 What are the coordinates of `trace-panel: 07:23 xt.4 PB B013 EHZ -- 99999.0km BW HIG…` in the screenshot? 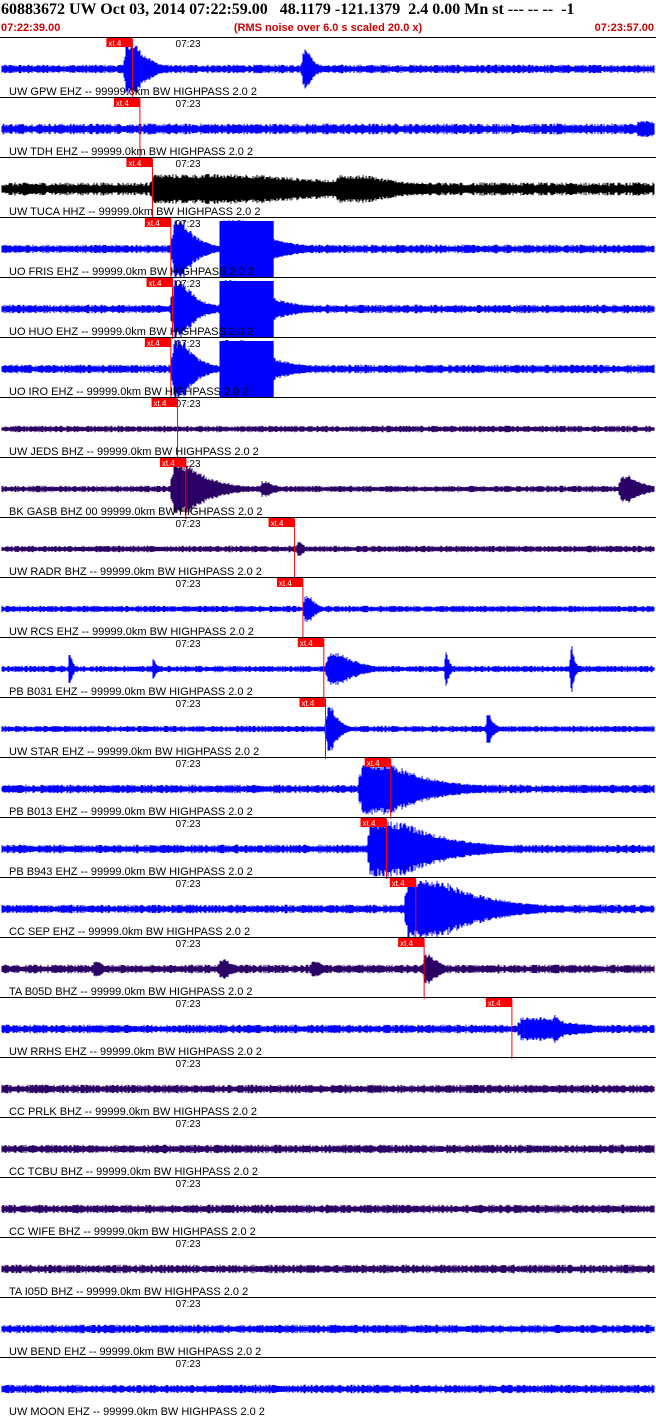 It's located at (328, 788).